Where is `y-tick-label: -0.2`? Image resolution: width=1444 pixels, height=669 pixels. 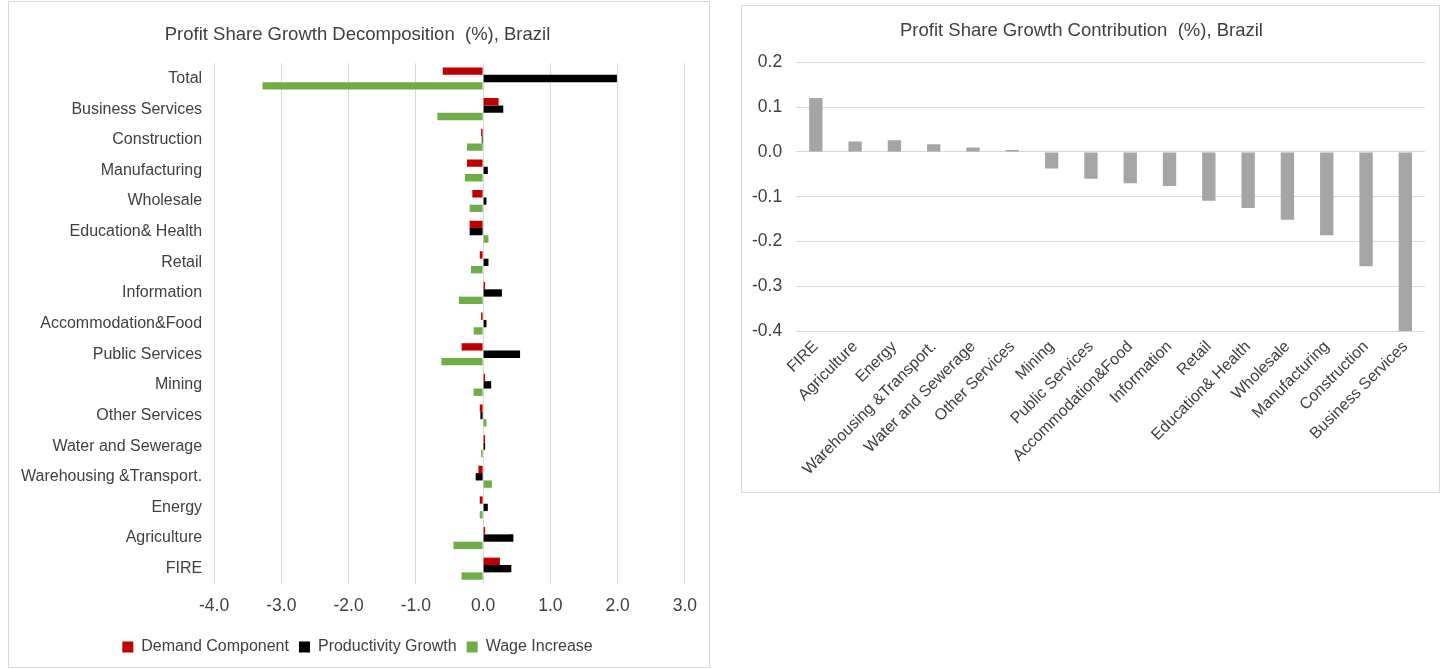 y-tick-label: -0.2 is located at coordinates (767, 240).